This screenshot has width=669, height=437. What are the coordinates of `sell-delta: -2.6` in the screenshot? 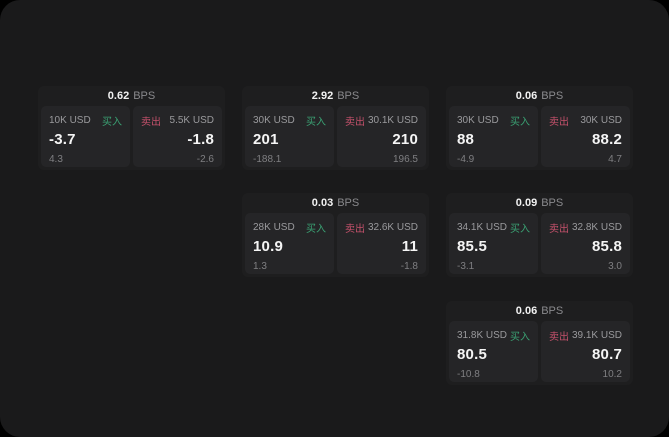 It's located at (205, 159).